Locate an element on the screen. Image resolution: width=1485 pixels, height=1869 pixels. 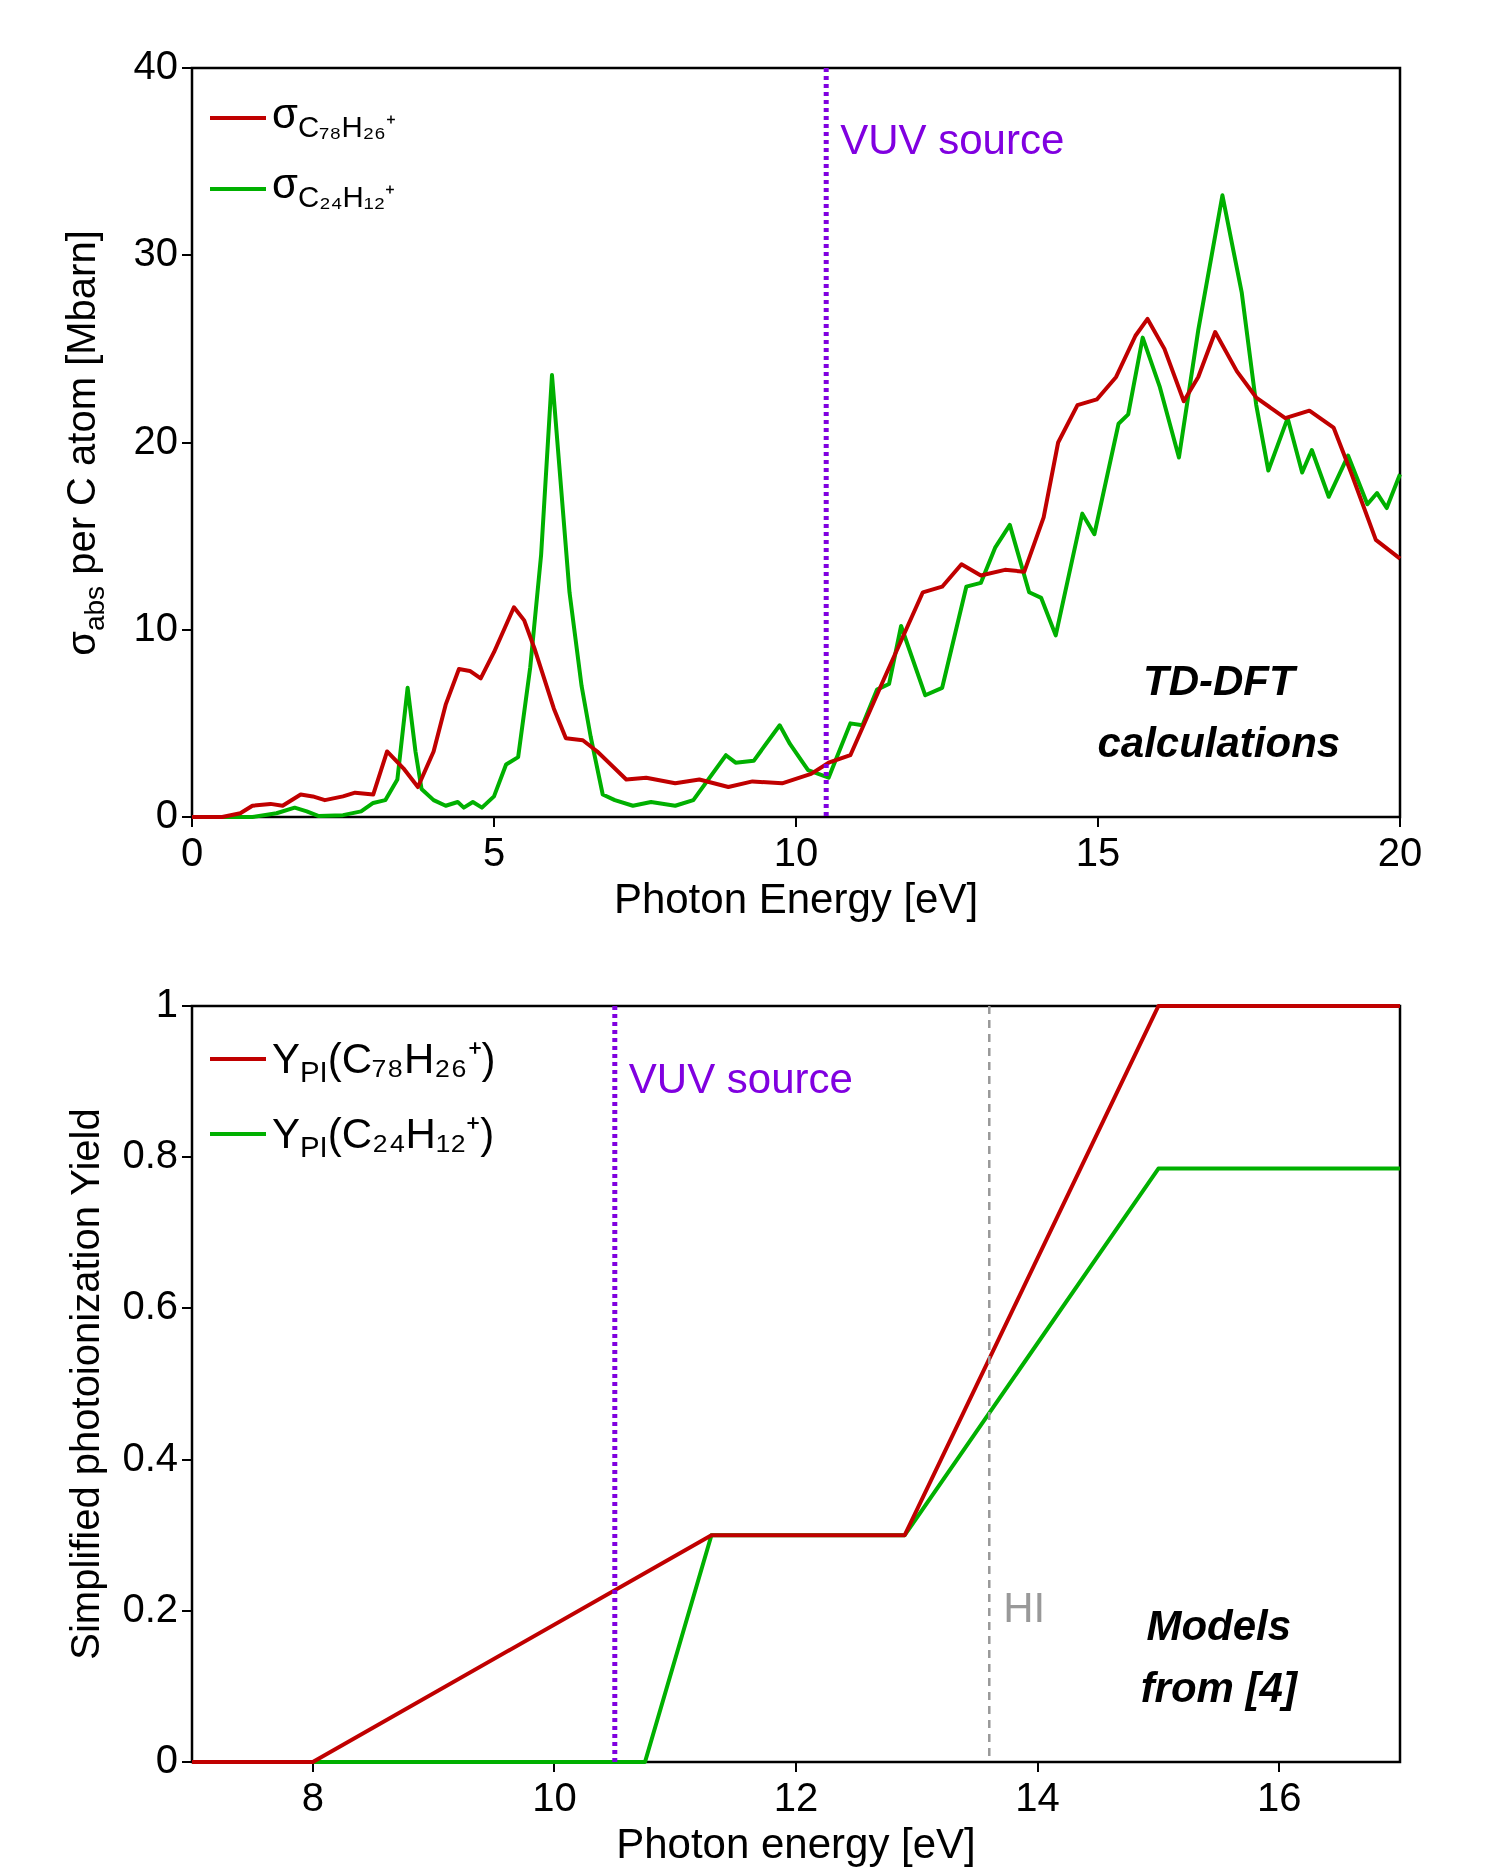
legend-label: Y$_{PI}$(C₂₄H₁₂⁺) is located at coordinates (383, 1137).